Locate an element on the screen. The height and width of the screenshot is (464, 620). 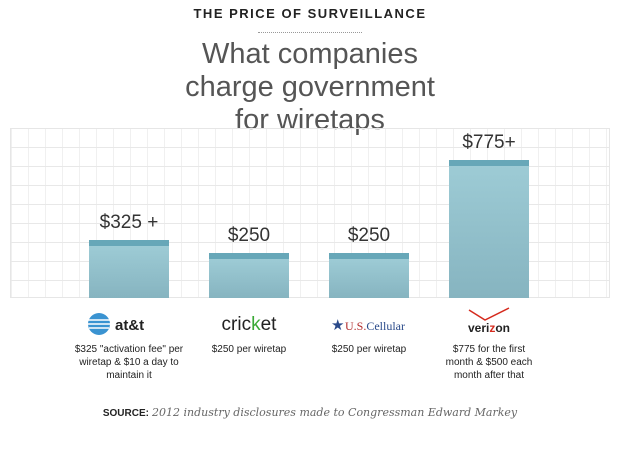
att-logo: at&t is located at coordinates (129, 324).